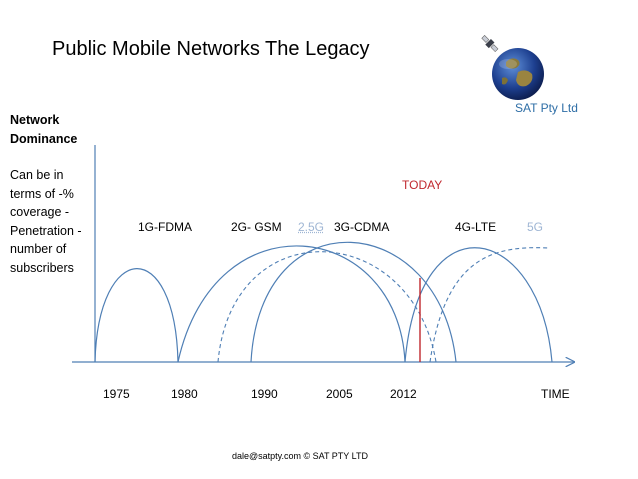 The image size is (638, 479). Describe the element at coordinates (555, 394) in the screenshot. I see `x-axis-label: TIME` at that location.